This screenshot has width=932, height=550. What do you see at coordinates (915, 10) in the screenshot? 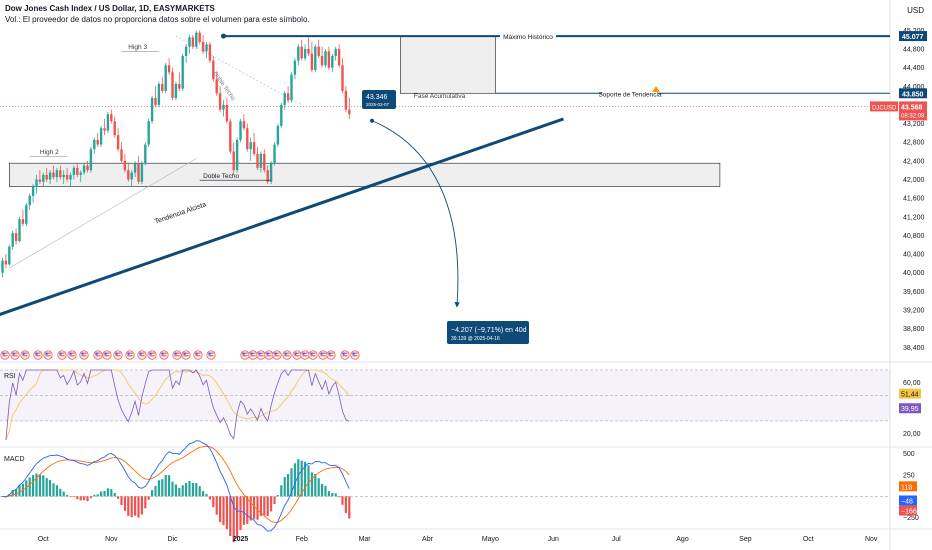
I see `currency-label: USD` at bounding box center [915, 10].